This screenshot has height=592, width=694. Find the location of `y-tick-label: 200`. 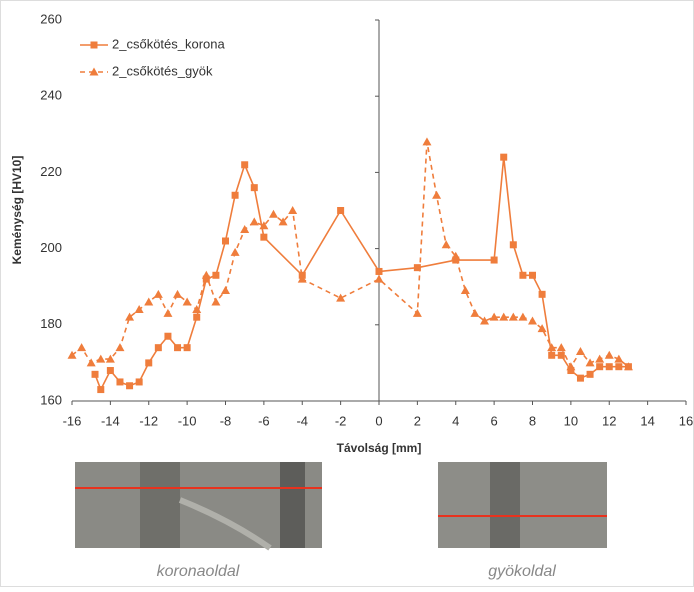

y-tick-label: 200 is located at coordinates (51, 247).